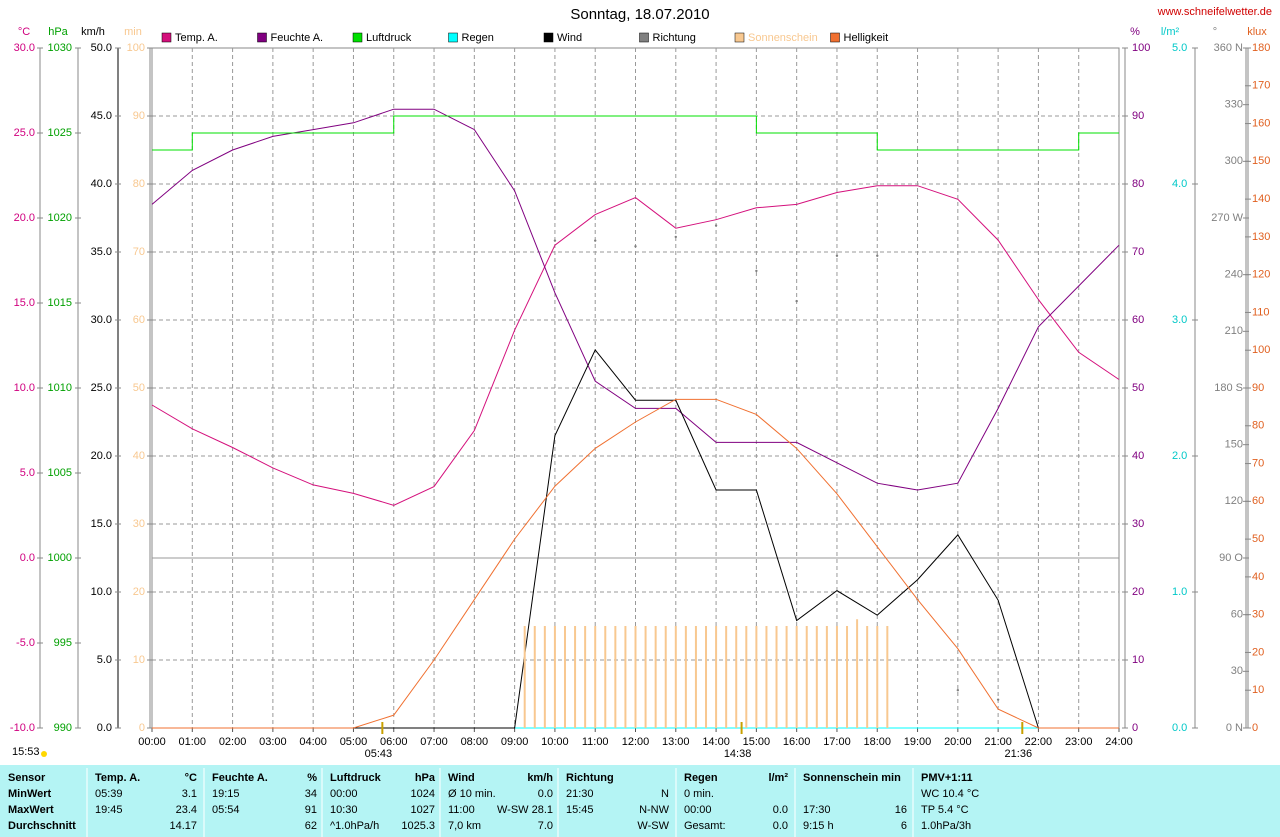  What do you see at coordinates (311, 826) in the screenshot?
I see `table-cell: 62` at bounding box center [311, 826].